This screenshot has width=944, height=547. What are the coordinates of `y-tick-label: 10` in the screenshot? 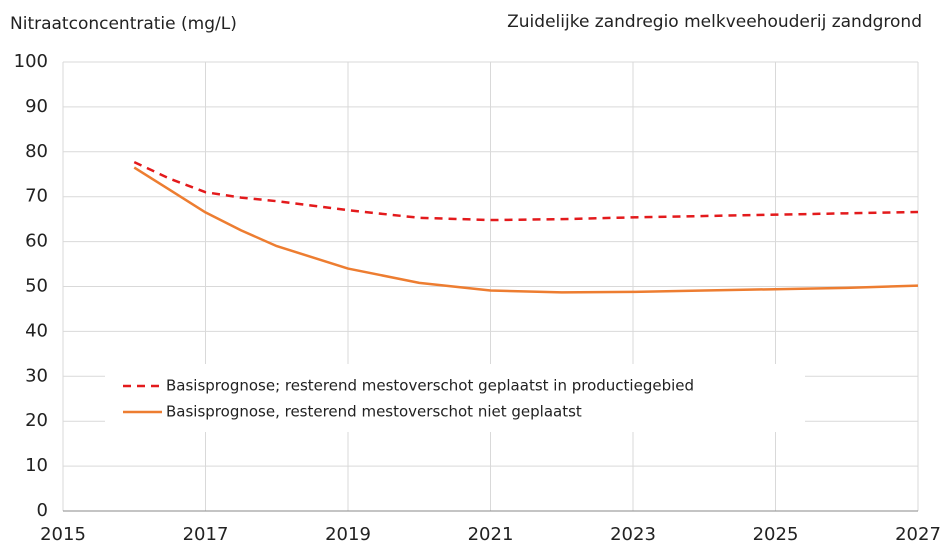 It's located at (36, 465).